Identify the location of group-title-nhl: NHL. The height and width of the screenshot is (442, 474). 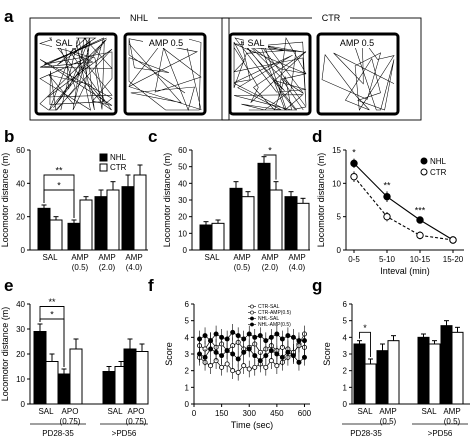
(139, 18).